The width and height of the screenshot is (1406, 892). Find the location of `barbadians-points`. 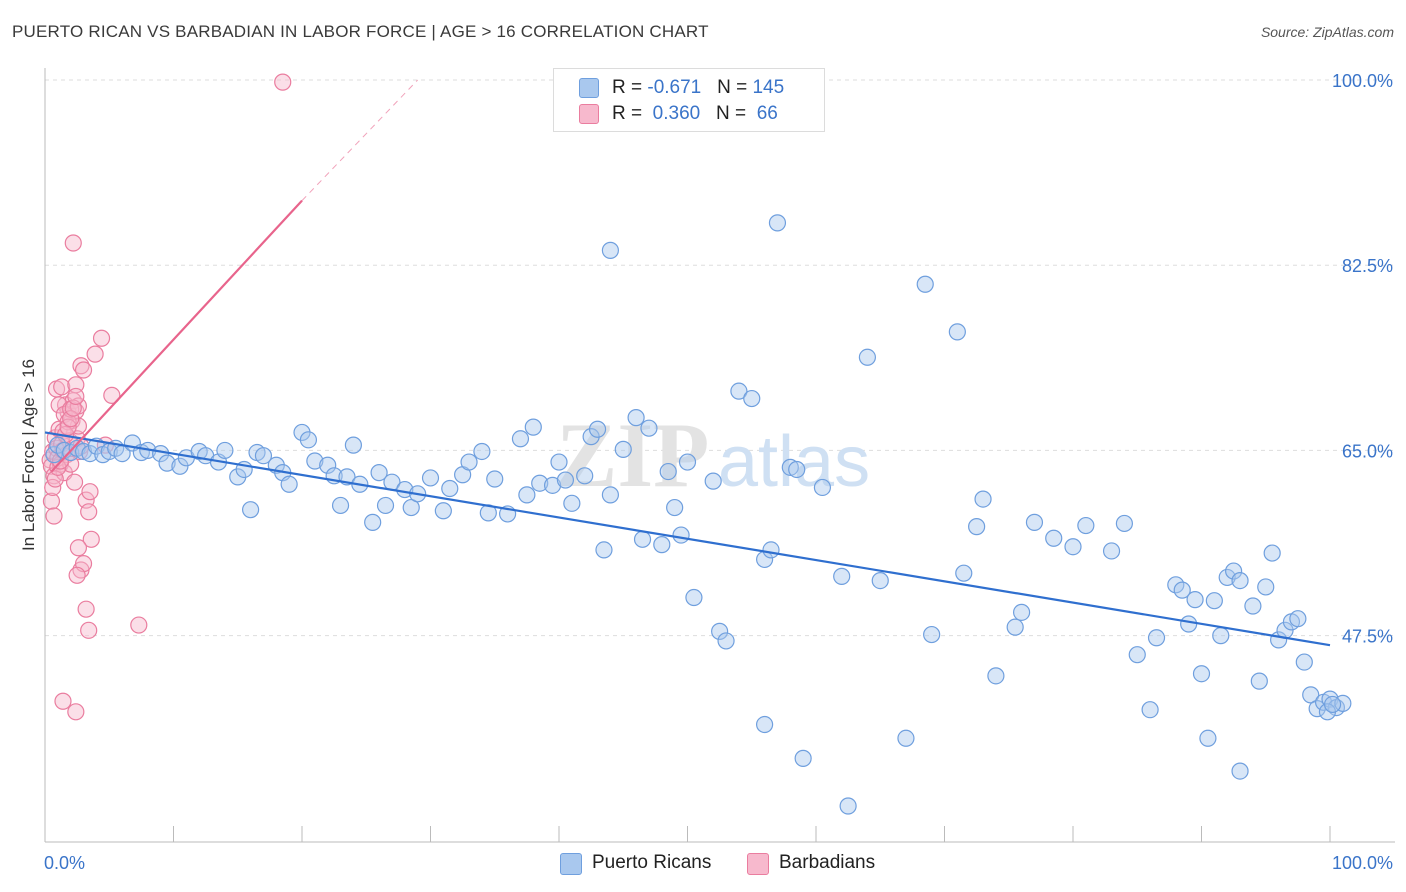

barbadians-points is located at coordinates (166, 397).